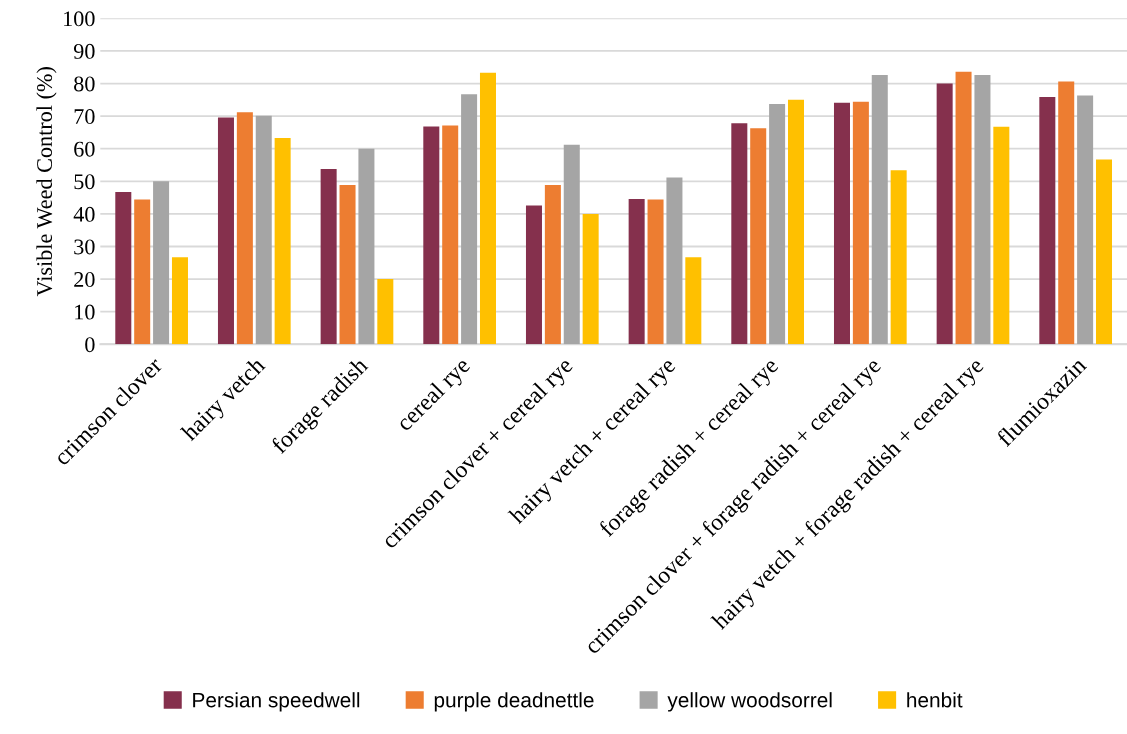 The height and width of the screenshot is (734, 1127). What do you see at coordinates (514, 702) in the screenshot?
I see `legend-label: purple deadnettle` at bounding box center [514, 702].